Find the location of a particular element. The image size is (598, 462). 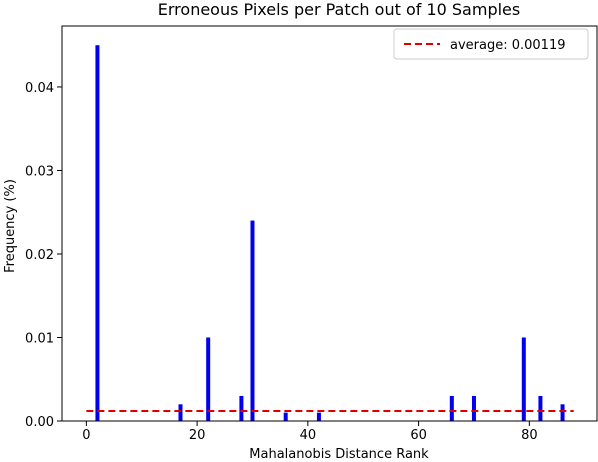

x-axis-label: Mahalanobis Distance Rank is located at coordinates (339, 454).